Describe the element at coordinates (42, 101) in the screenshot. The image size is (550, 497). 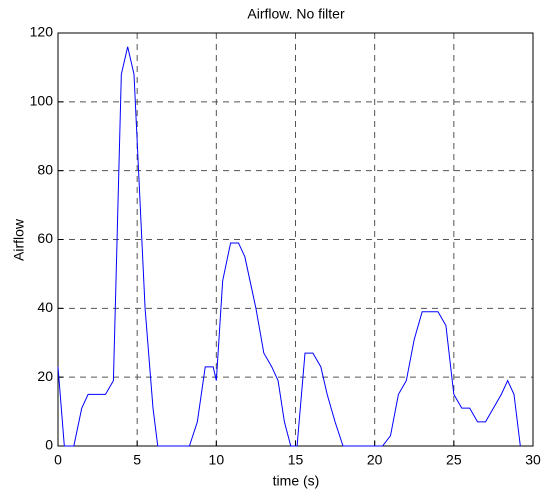
I see `y-tick-label: 100` at that location.